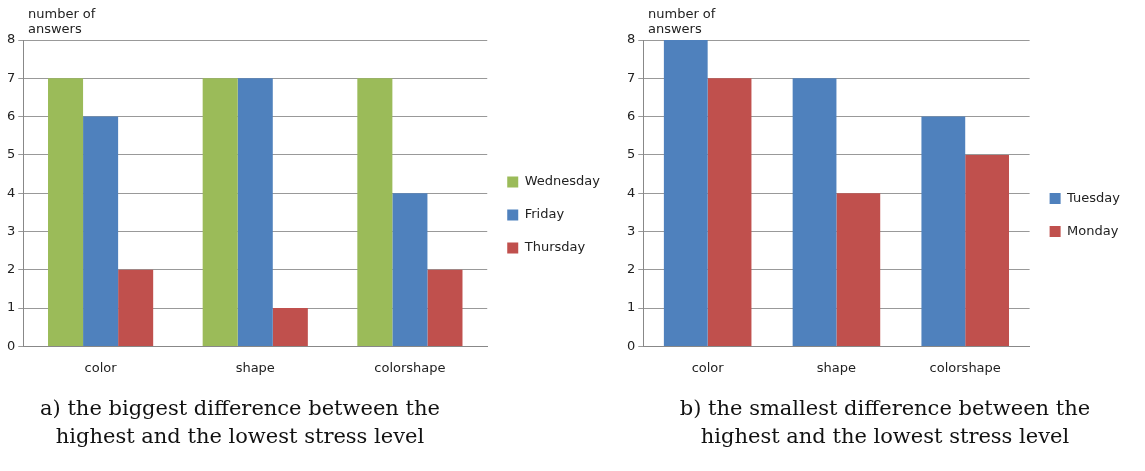 The width and height of the screenshot is (1145, 471). I want to click on legend-label: Tuesday, so click(1093, 197).